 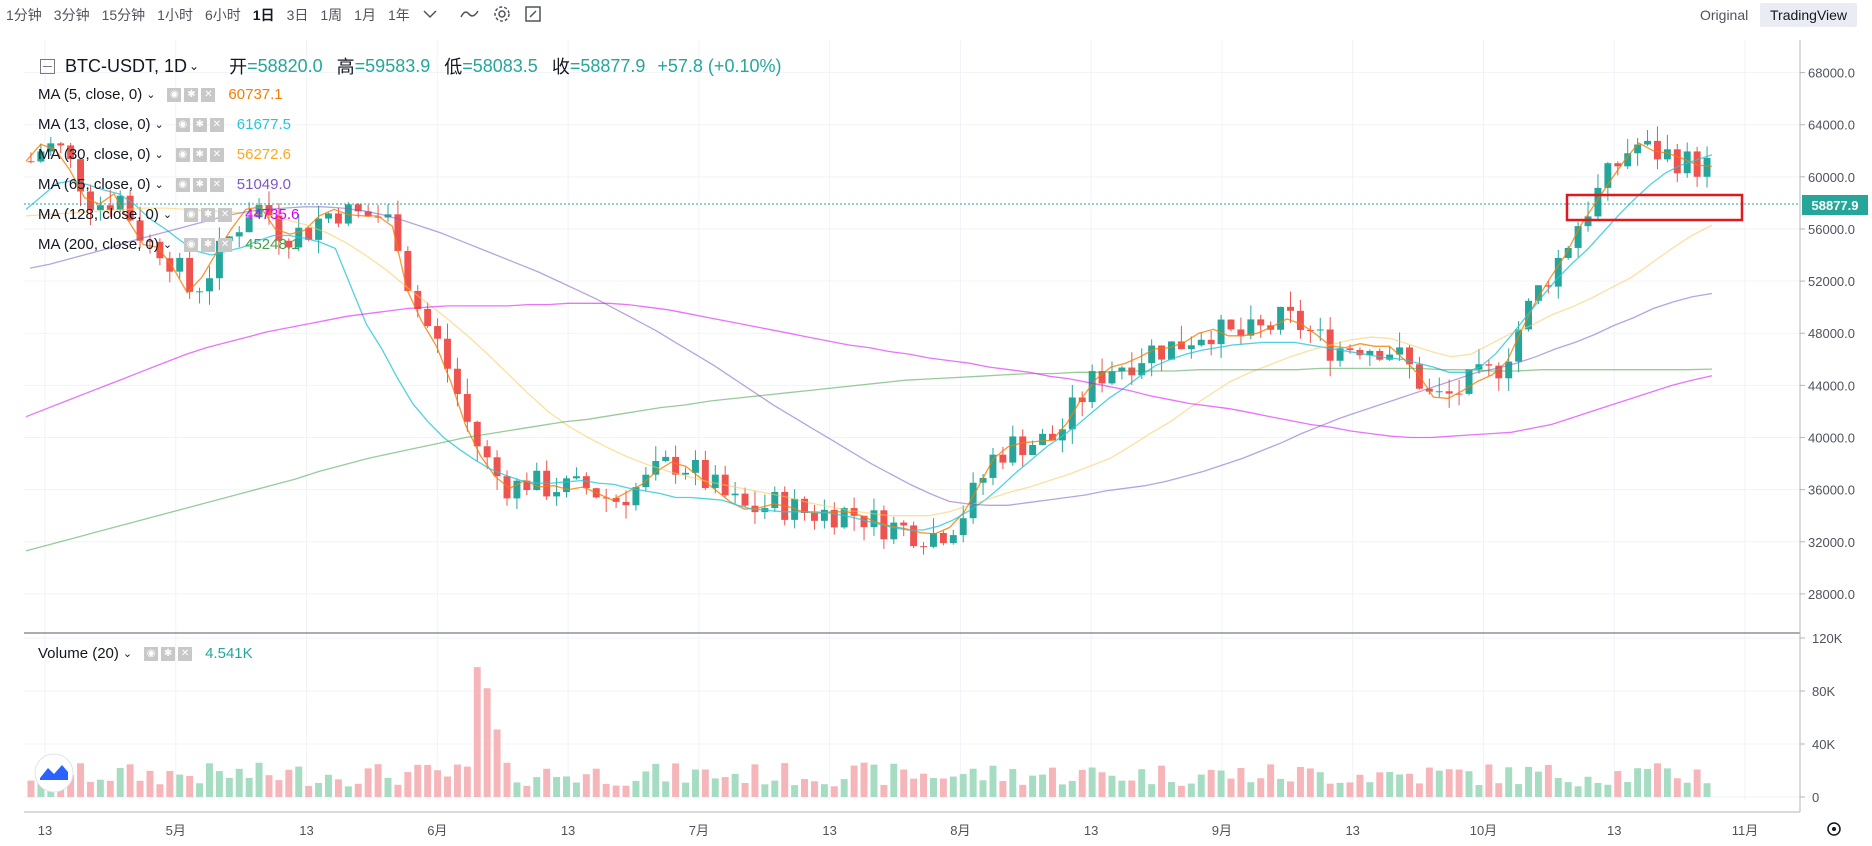 What do you see at coordinates (263, 15) in the screenshot?
I see `interval-1d: 1日` at bounding box center [263, 15].